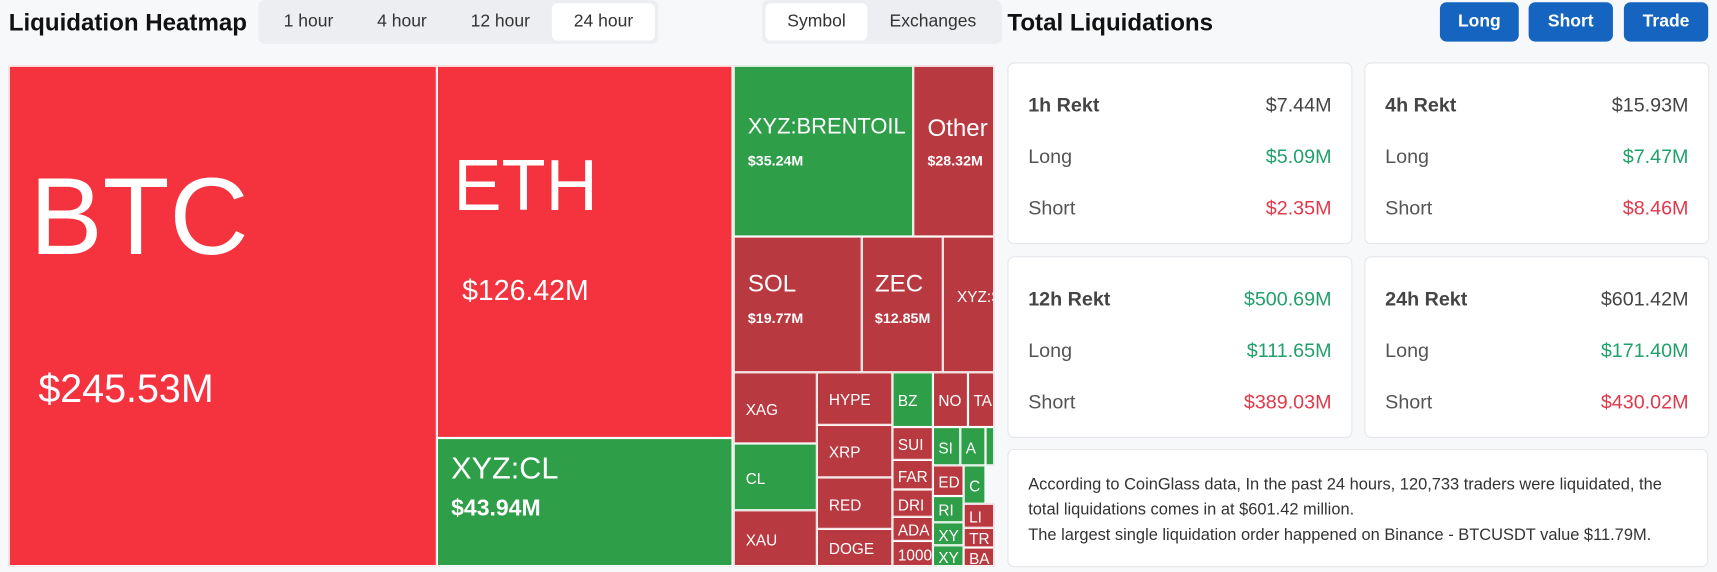 The height and width of the screenshot is (572, 1717). What do you see at coordinates (775, 160) in the screenshot?
I see `tile-value: $35.24M` at bounding box center [775, 160].